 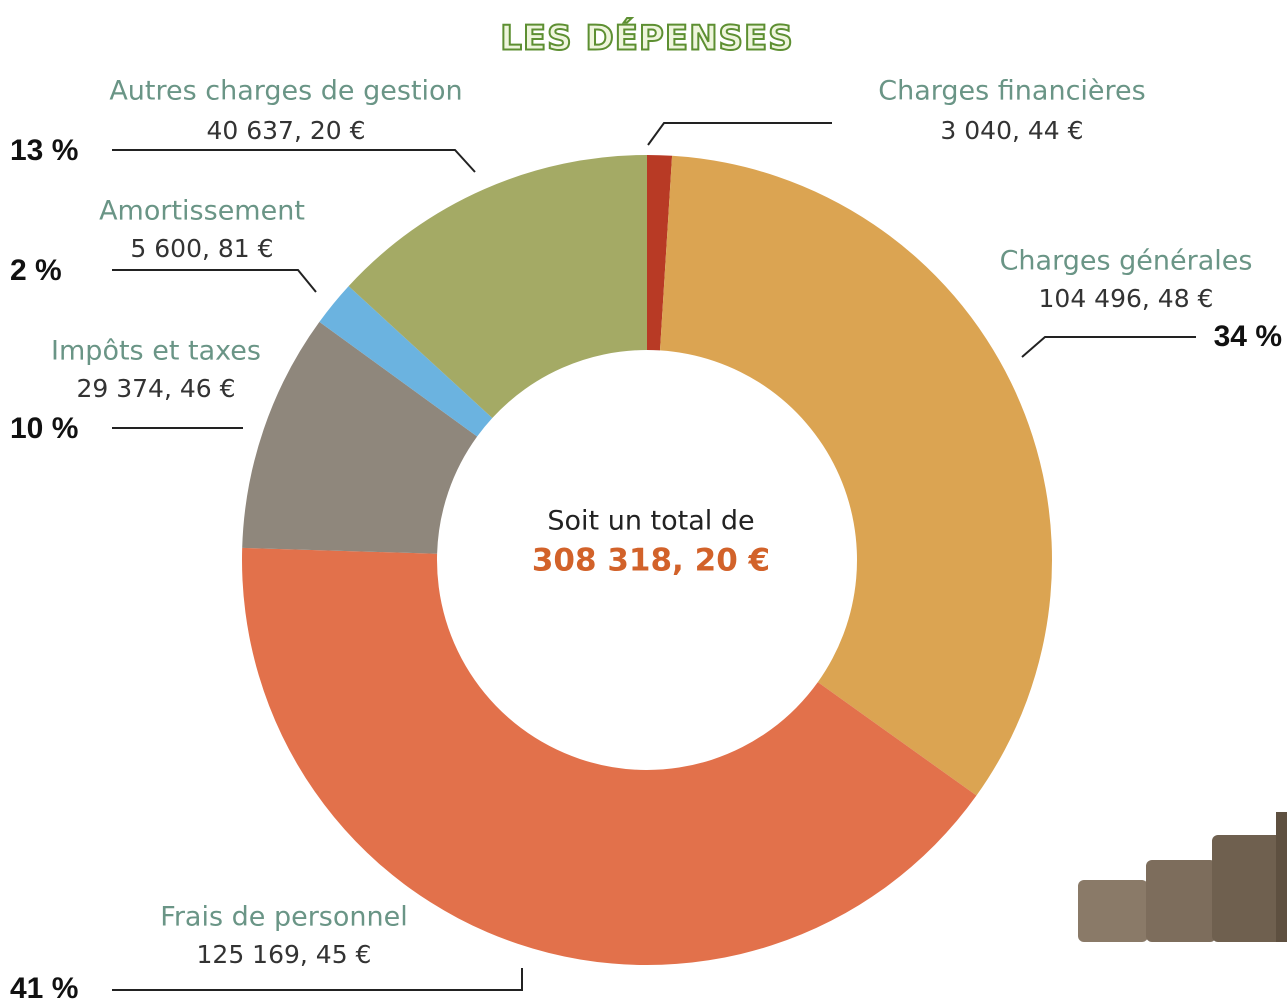 What do you see at coordinates (1126, 261) in the screenshot?
I see `category-label: Charges générales` at bounding box center [1126, 261].